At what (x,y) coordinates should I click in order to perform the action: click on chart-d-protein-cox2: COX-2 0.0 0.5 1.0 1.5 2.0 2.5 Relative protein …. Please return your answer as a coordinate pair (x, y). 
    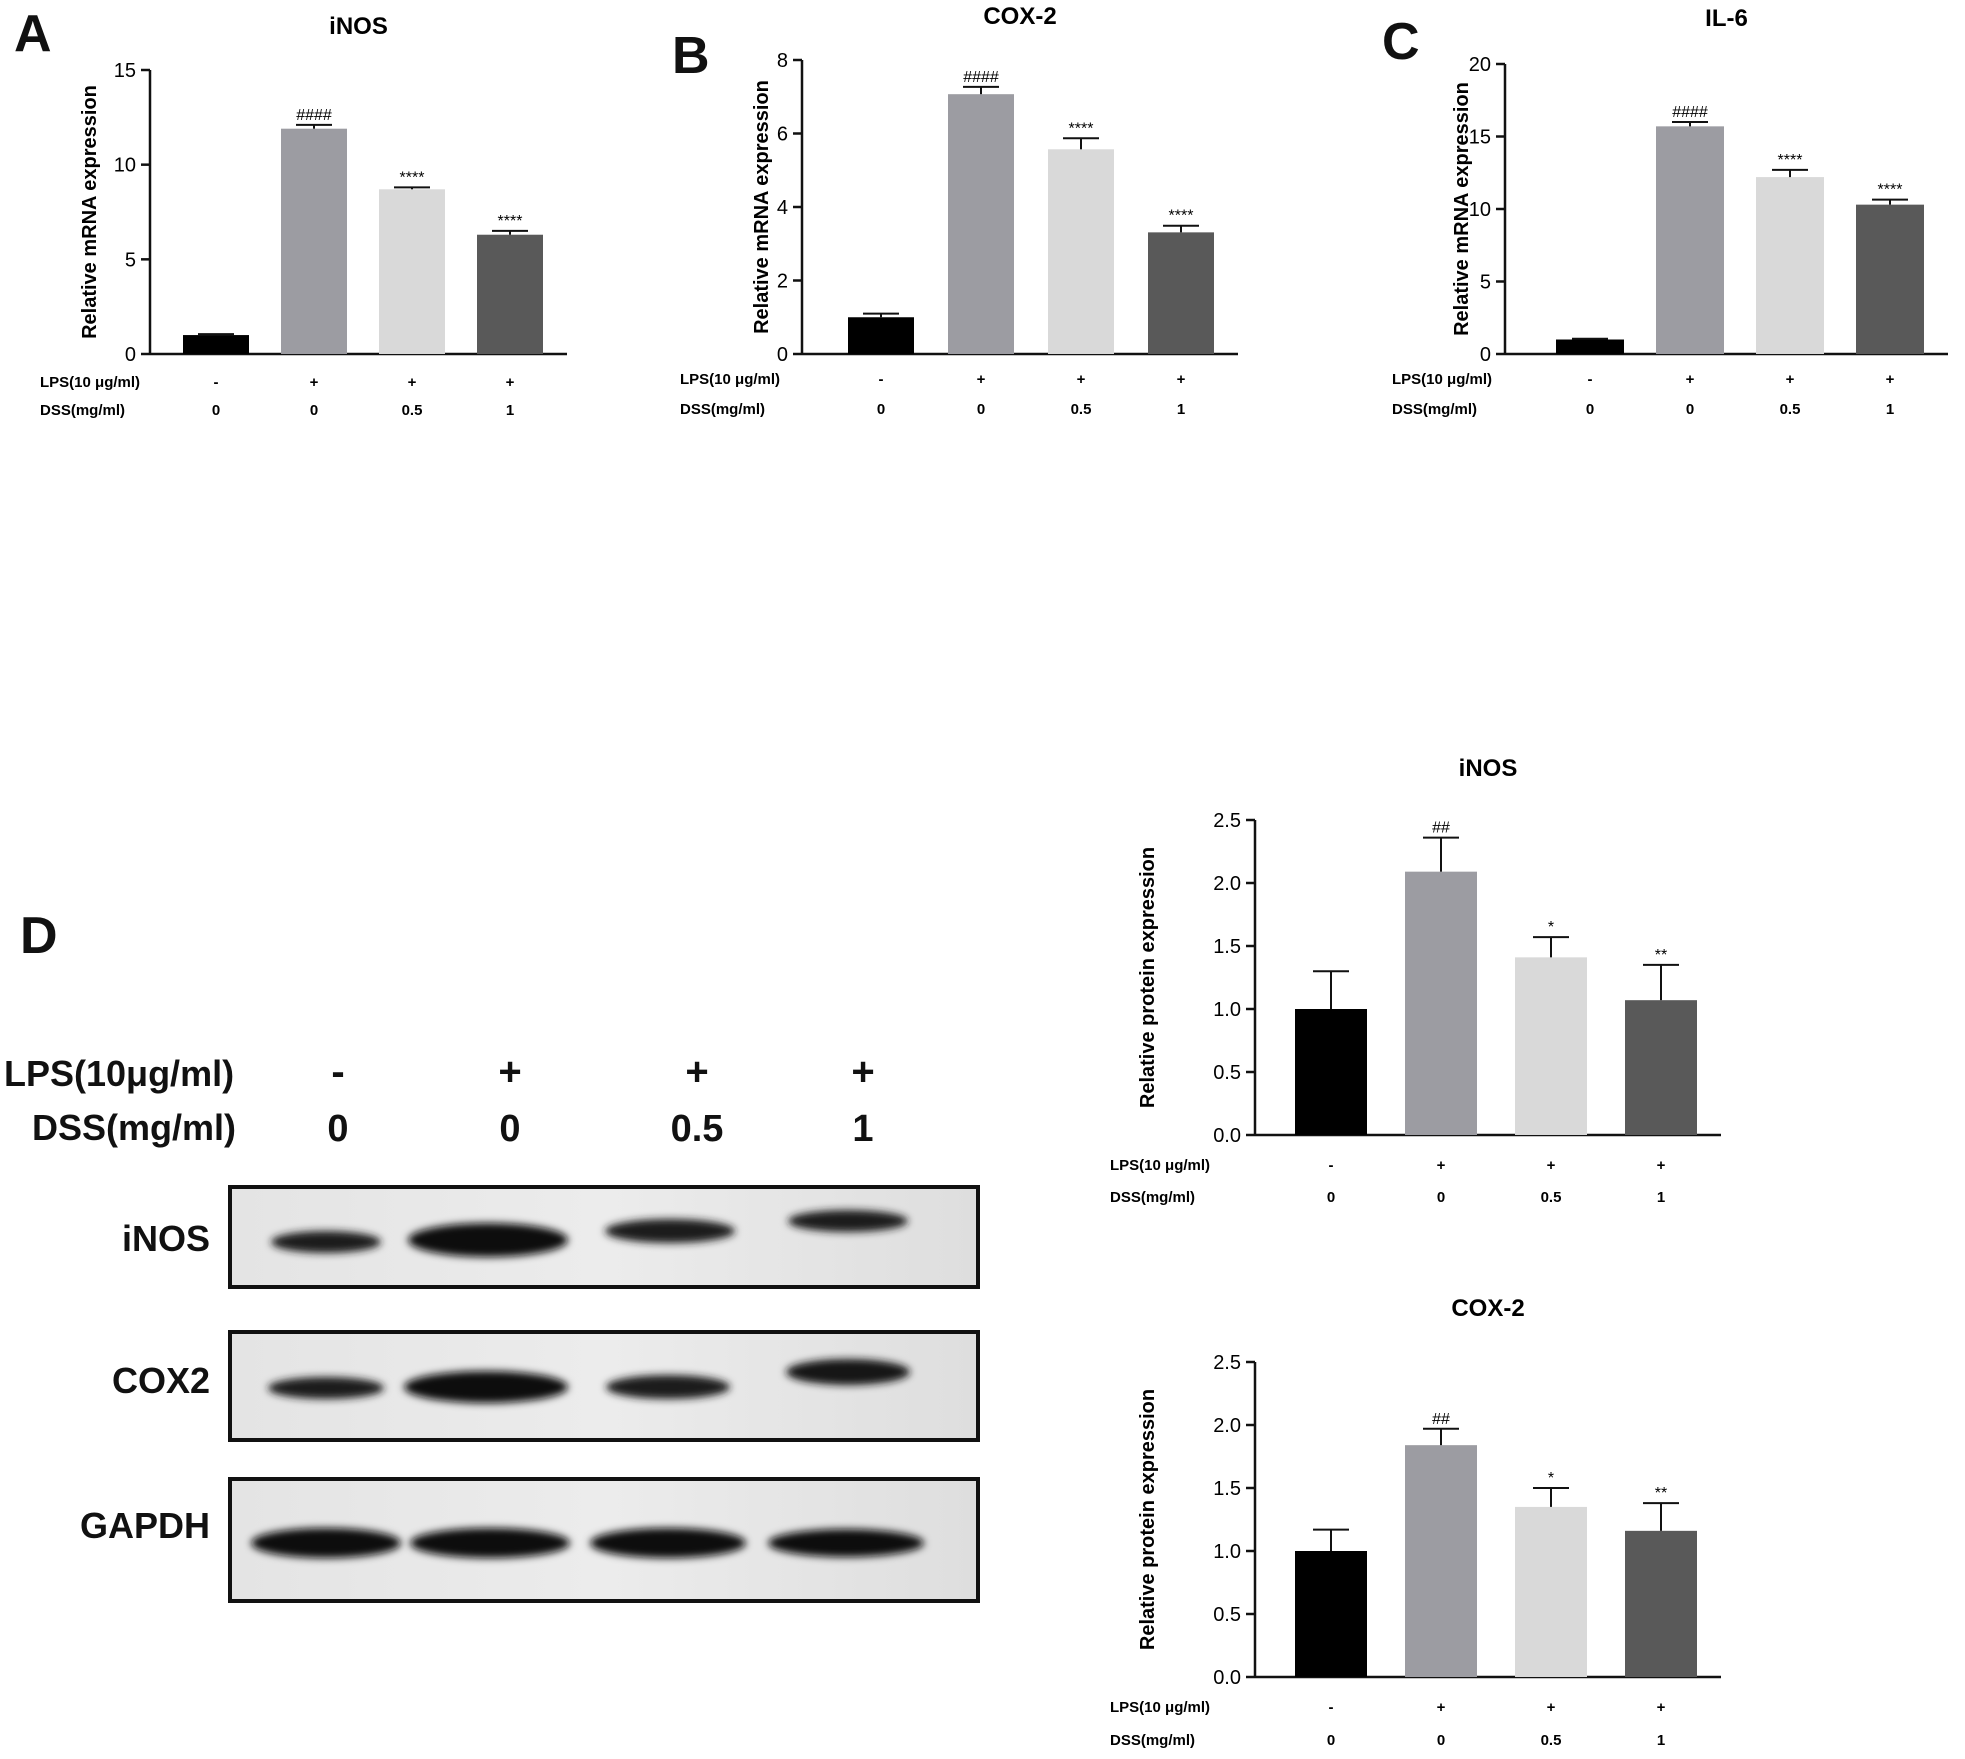
    Looking at the image, I should click on (1415, 1522).